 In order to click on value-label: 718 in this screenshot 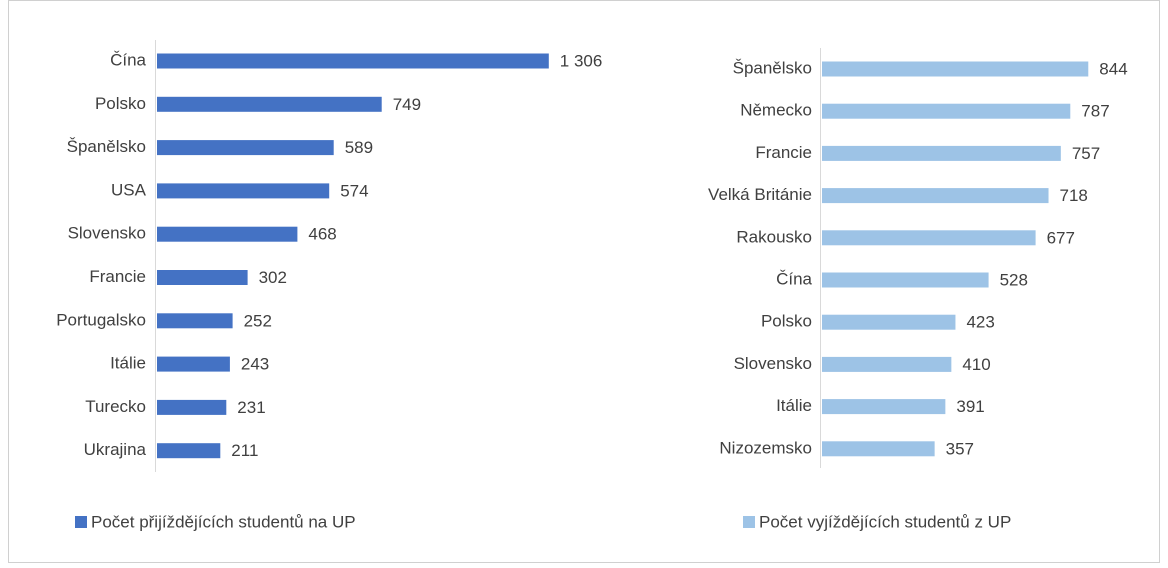, I will do `click(1074, 195)`.